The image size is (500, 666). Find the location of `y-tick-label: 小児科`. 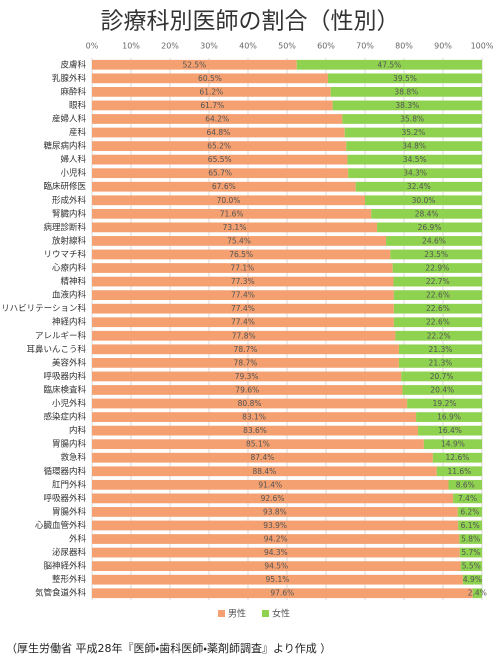

y-tick-label: 小児科 is located at coordinates (73, 173).